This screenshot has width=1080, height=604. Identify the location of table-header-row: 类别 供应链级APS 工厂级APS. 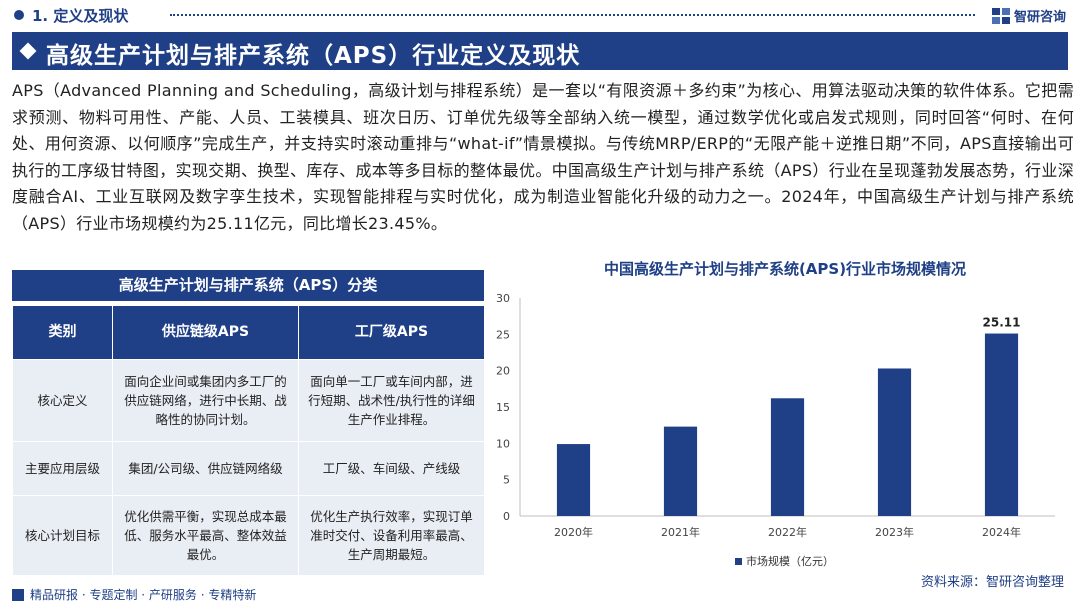
(248, 332).